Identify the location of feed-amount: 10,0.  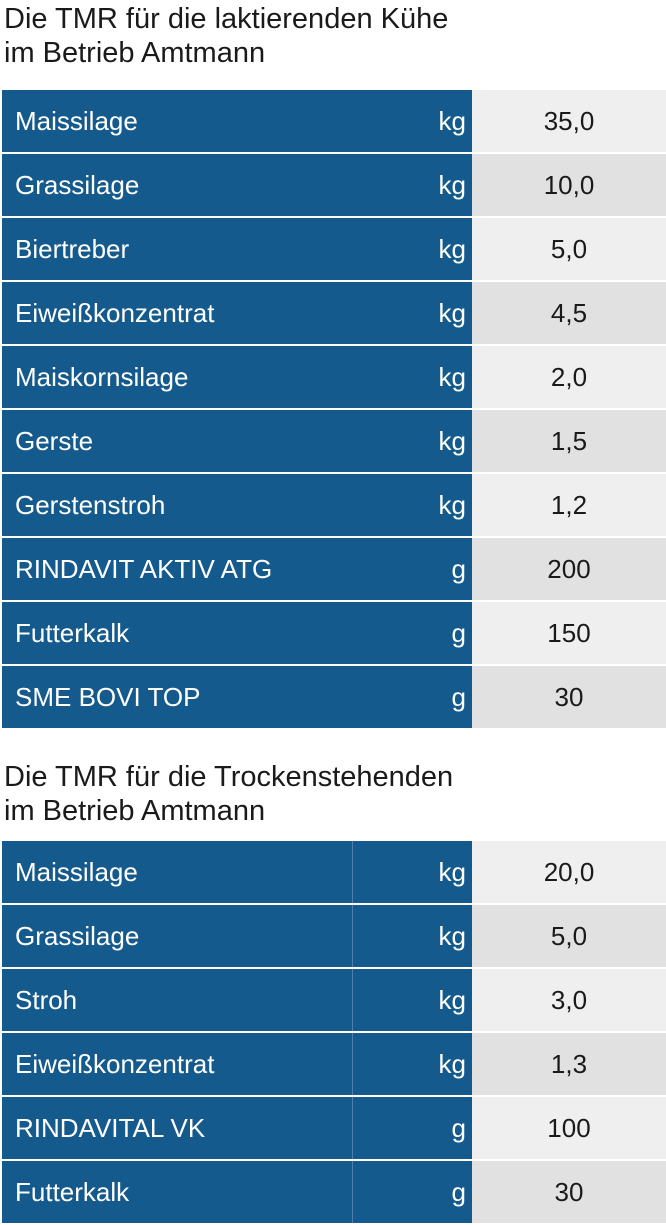
(569, 185).